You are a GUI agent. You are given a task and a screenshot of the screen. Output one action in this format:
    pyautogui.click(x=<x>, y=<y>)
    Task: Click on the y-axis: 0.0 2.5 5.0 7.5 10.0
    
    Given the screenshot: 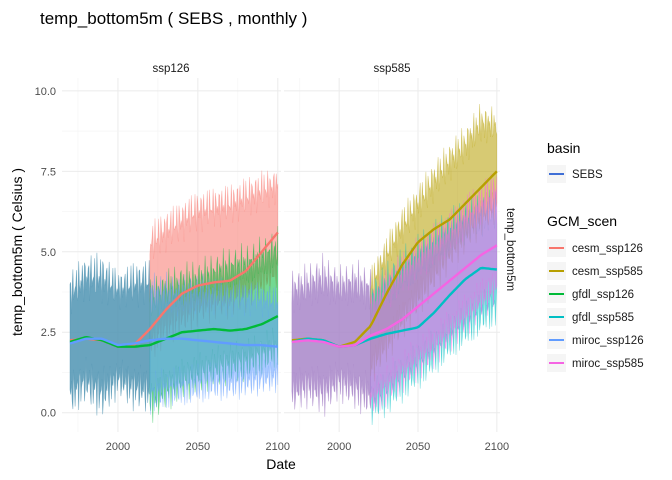 What is the action you would take?
    pyautogui.click(x=45, y=253)
    